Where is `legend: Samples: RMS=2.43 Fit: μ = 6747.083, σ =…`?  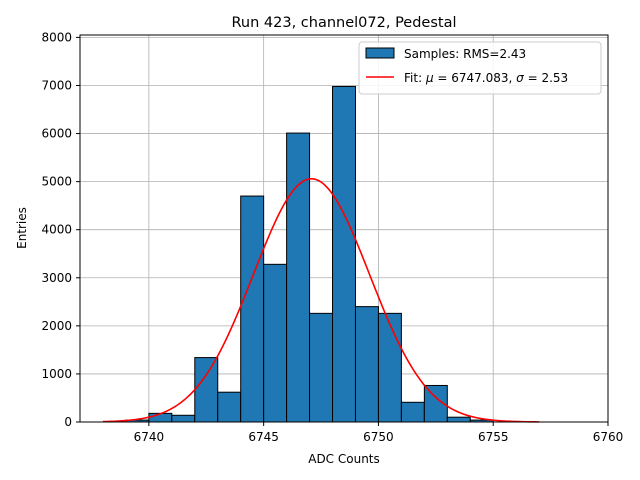
legend: Samples: RMS=2.43 Fit: μ = 6747.083, σ =… is located at coordinates (480, 68).